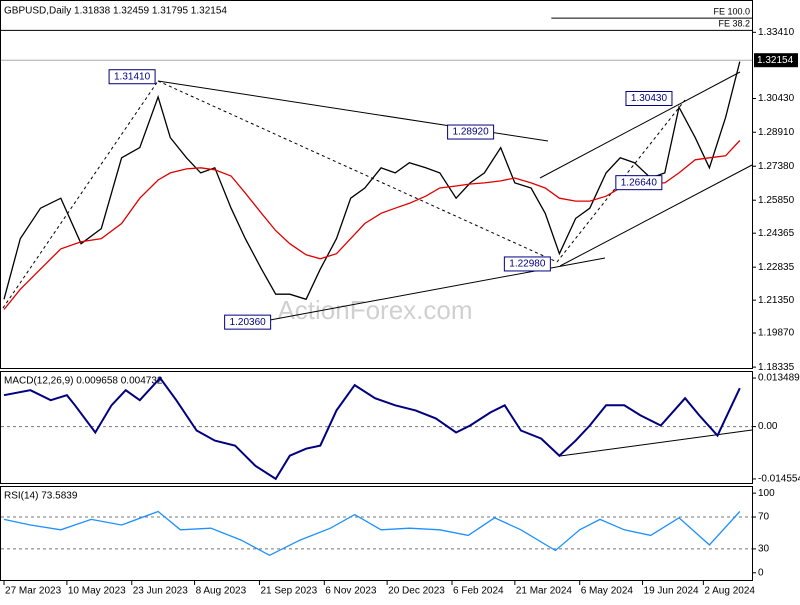  I want to click on trend-line, so click(80, 194).